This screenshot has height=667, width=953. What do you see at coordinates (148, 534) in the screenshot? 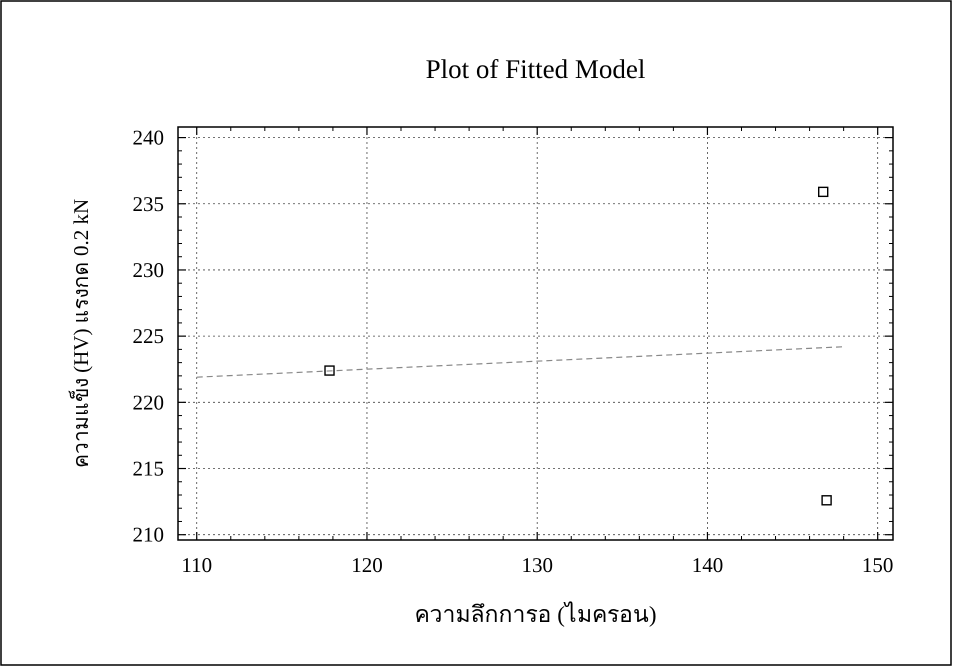
I see `y-tick-label: 210` at bounding box center [148, 534].